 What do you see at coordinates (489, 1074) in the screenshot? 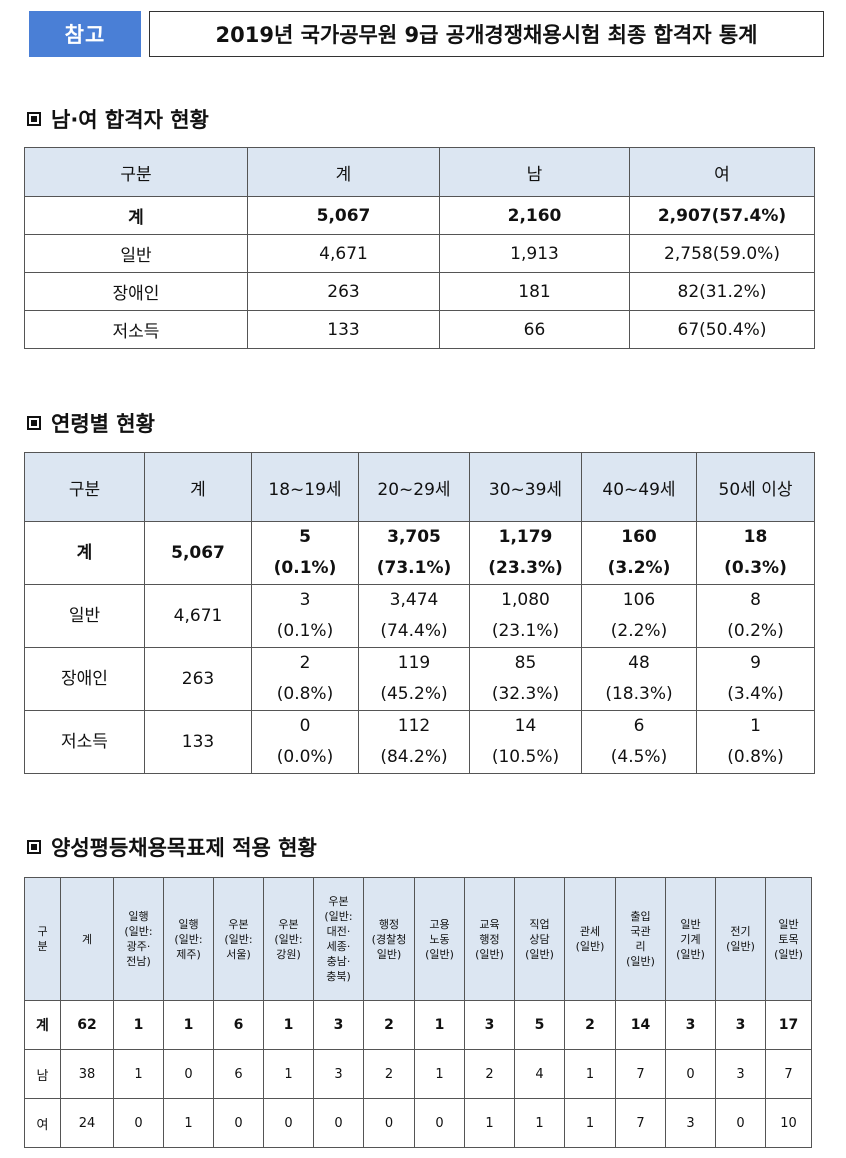
I see `table-cell: 2` at bounding box center [489, 1074].